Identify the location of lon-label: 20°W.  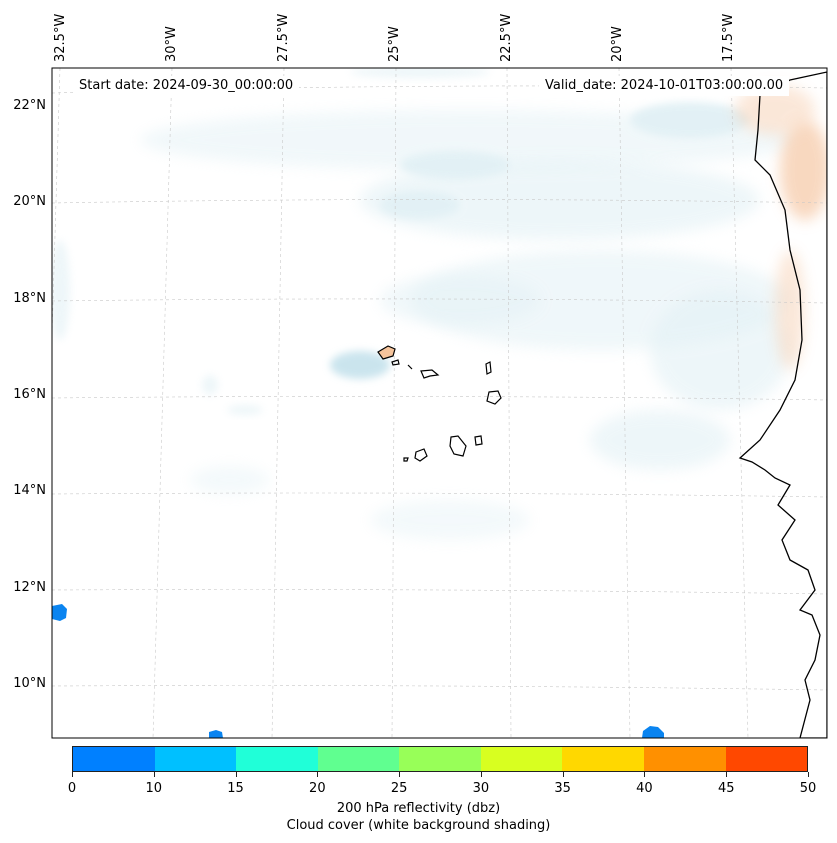
(617, 44).